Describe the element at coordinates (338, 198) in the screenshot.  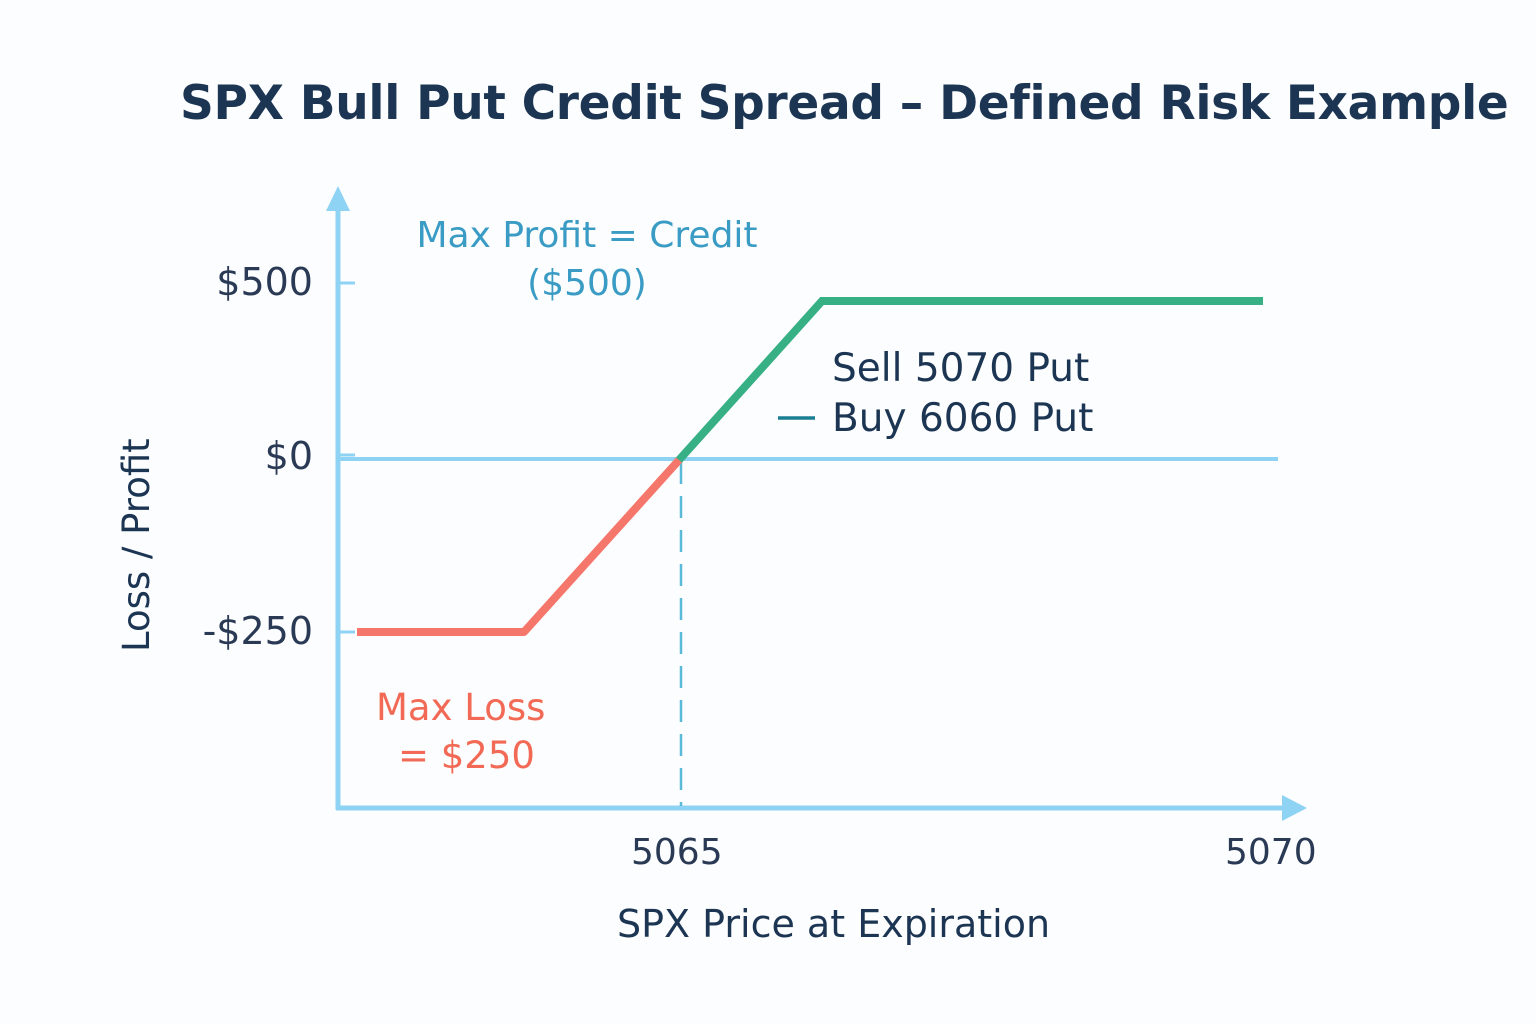
I see `y-axis-arrow-icon` at that location.